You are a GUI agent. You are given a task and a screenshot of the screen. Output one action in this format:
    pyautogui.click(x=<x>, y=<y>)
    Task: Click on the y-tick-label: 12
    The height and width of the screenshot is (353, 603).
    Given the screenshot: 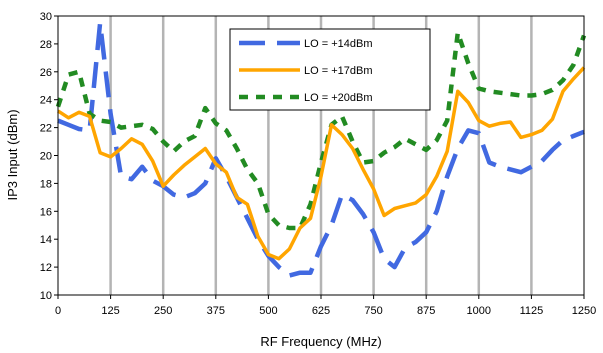 What is the action you would take?
    pyautogui.click(x=46, y=268)
    